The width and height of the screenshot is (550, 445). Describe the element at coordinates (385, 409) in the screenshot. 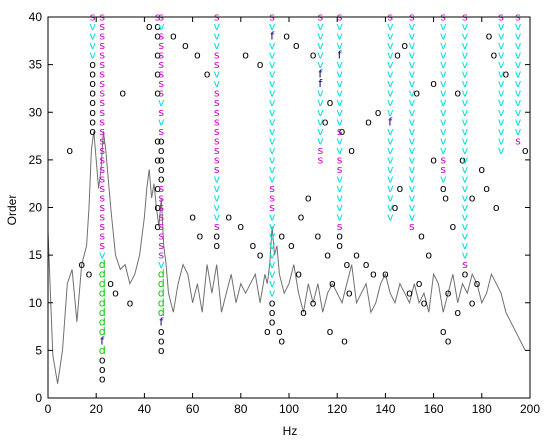

I see `x-tick-label: 140` at that location.